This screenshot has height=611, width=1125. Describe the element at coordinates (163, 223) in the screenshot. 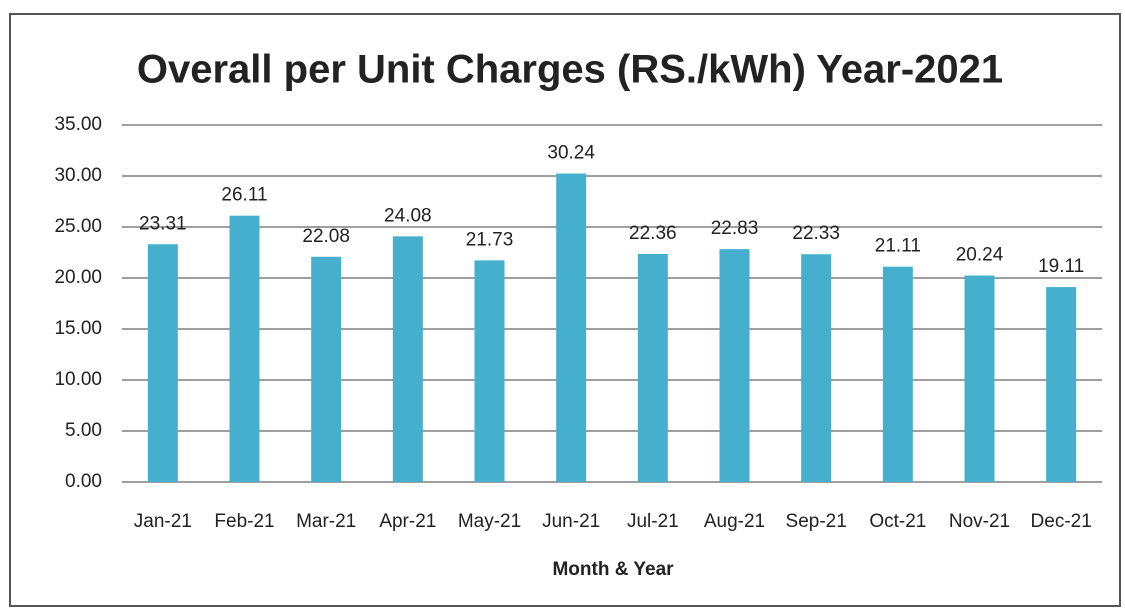

I see `value-label: 23.31` at that location.